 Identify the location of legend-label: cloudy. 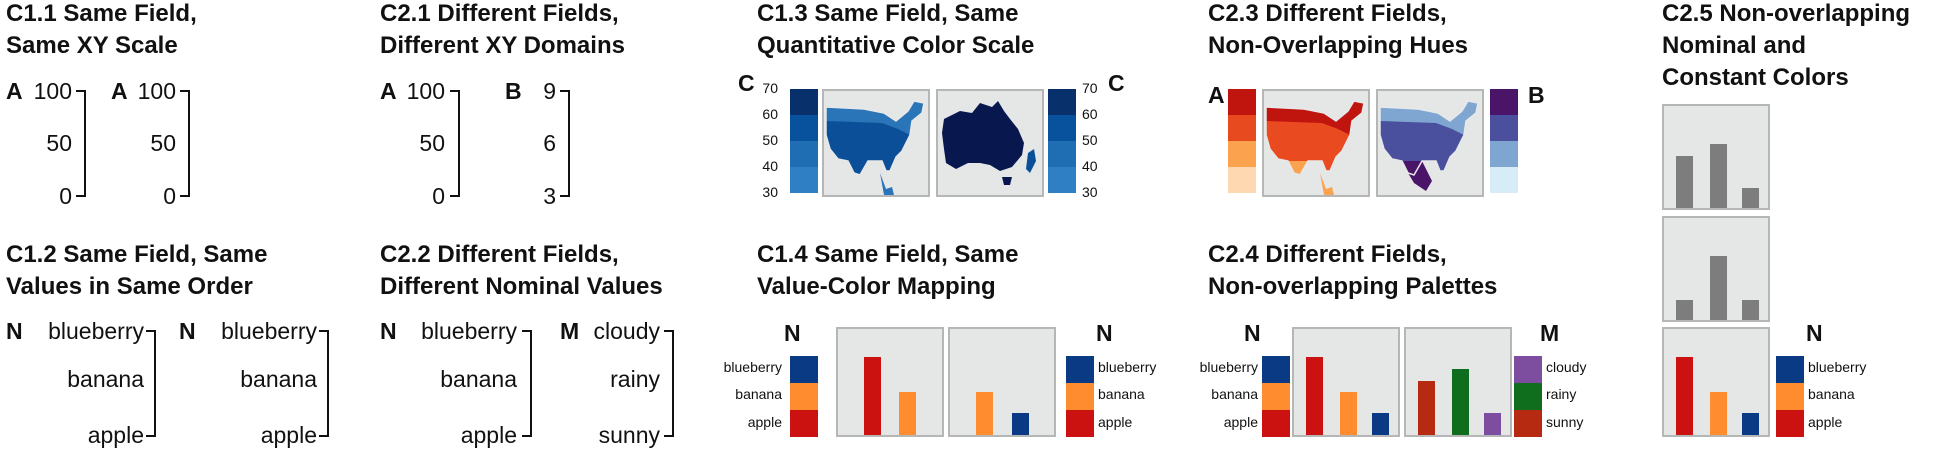
(1566, 367).